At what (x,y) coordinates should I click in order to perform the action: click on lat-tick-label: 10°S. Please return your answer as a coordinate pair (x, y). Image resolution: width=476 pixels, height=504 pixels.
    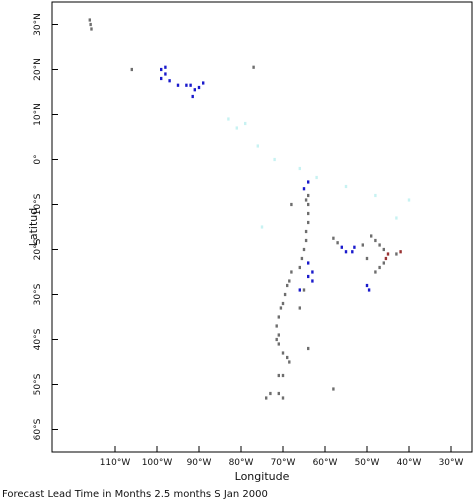
    Looking at the image, I should click on (38, 204).